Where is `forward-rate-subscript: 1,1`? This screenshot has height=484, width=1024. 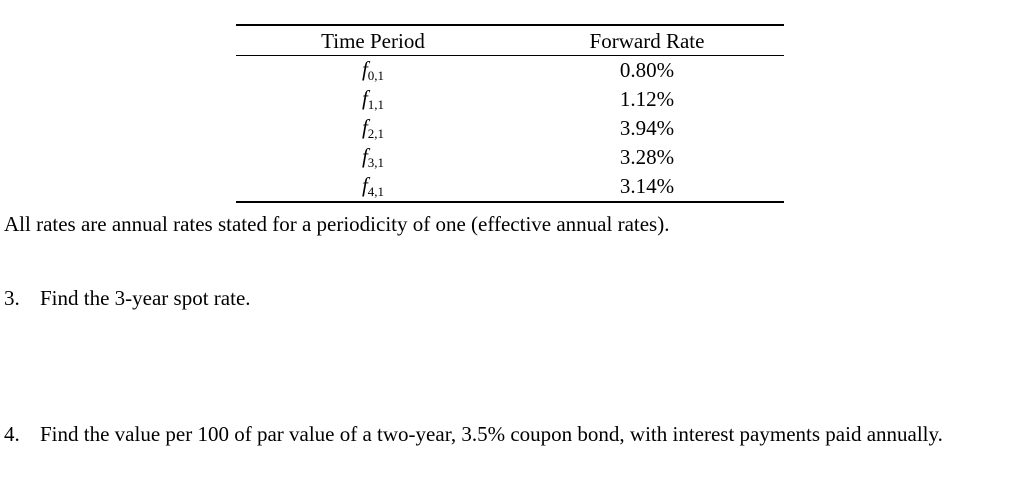 forward-rate-subscript: 1,1 is located at coordinates (376, 104).